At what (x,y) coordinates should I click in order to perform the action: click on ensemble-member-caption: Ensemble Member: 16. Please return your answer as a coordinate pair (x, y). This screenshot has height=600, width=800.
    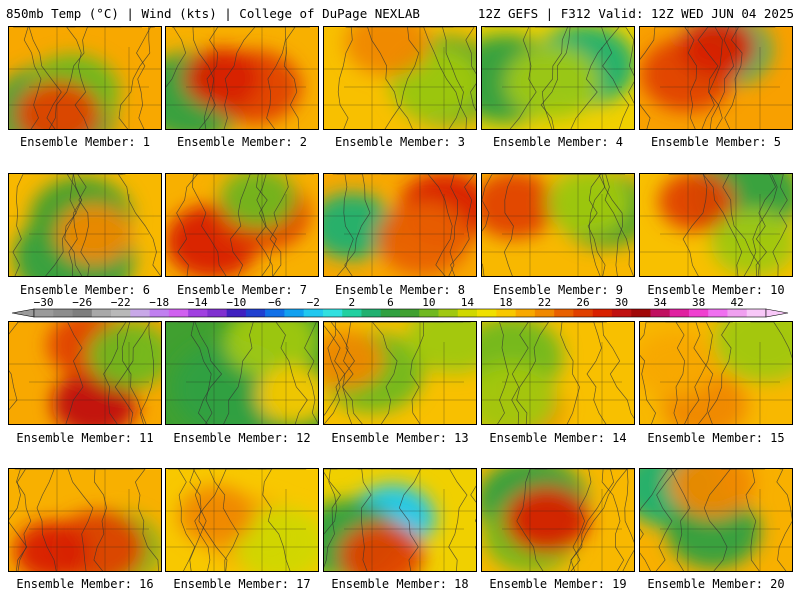
    Looking at the image, I should click on (85, 584).